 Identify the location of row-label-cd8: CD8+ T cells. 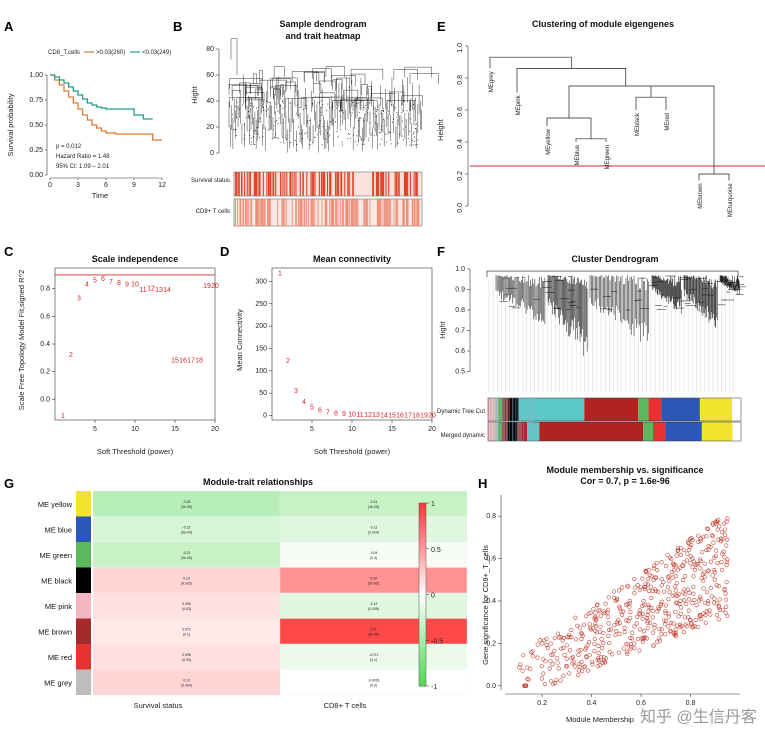
(213, 212).